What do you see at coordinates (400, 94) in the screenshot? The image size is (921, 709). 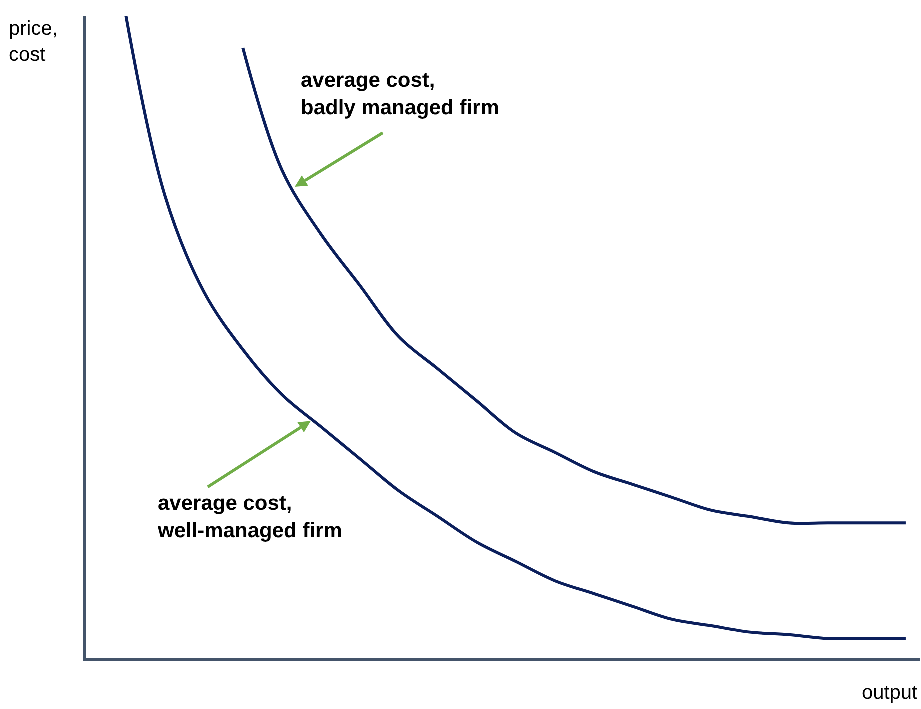 I see `annotation: average cost, badly managed firm` at bounding box center [400, 94].